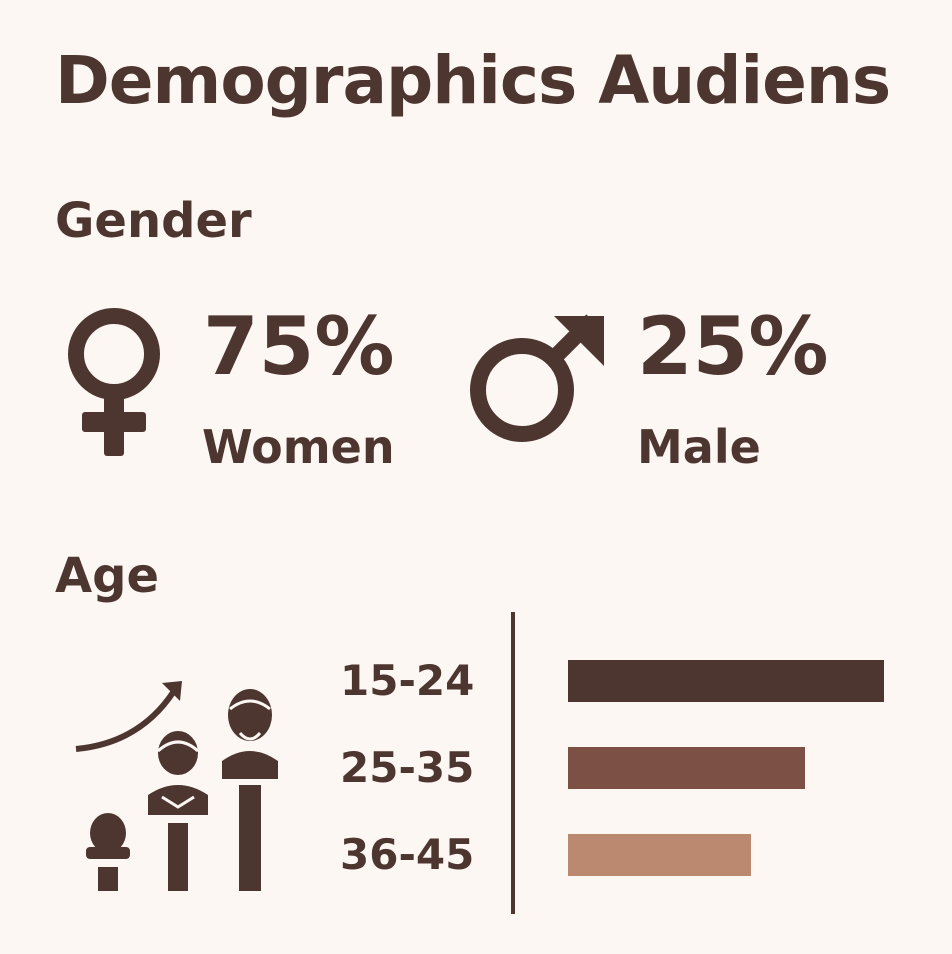  Describe the element at coordinates (298, 447) in the screenshot. I see `women-label: Women` at that location.